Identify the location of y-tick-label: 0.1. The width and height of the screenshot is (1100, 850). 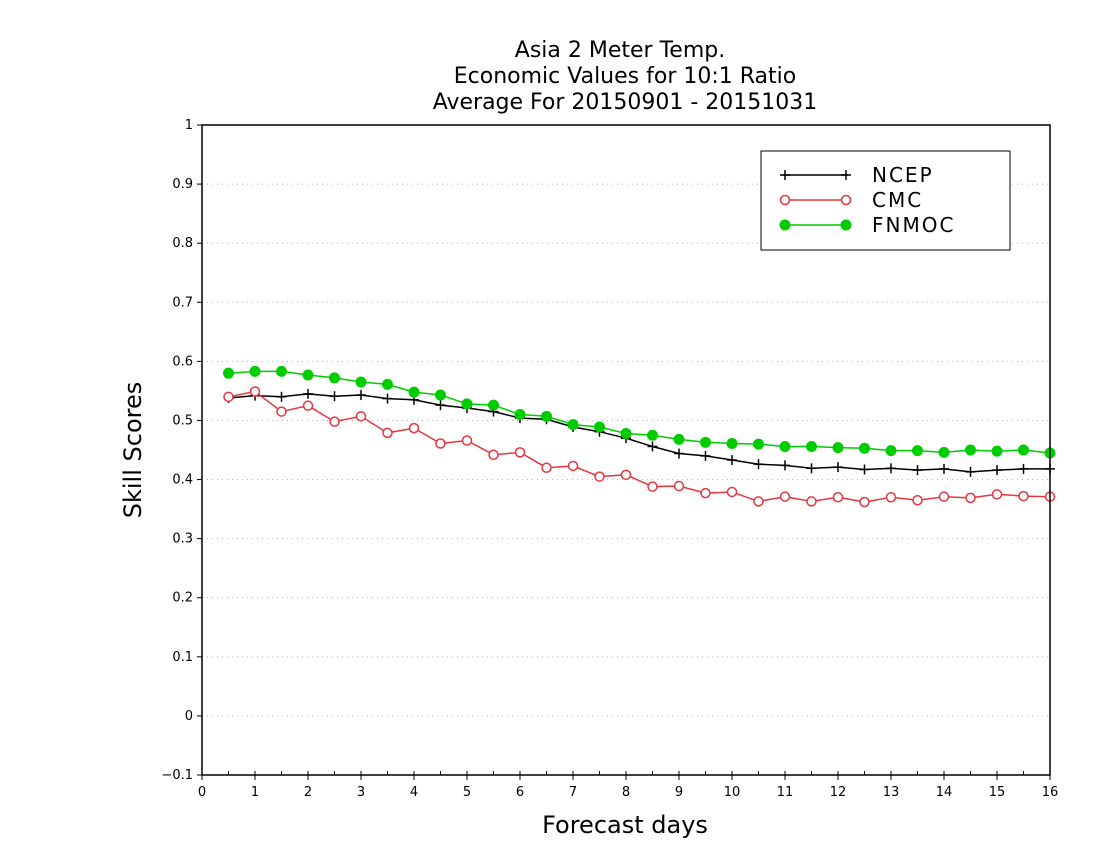
(182, 657).